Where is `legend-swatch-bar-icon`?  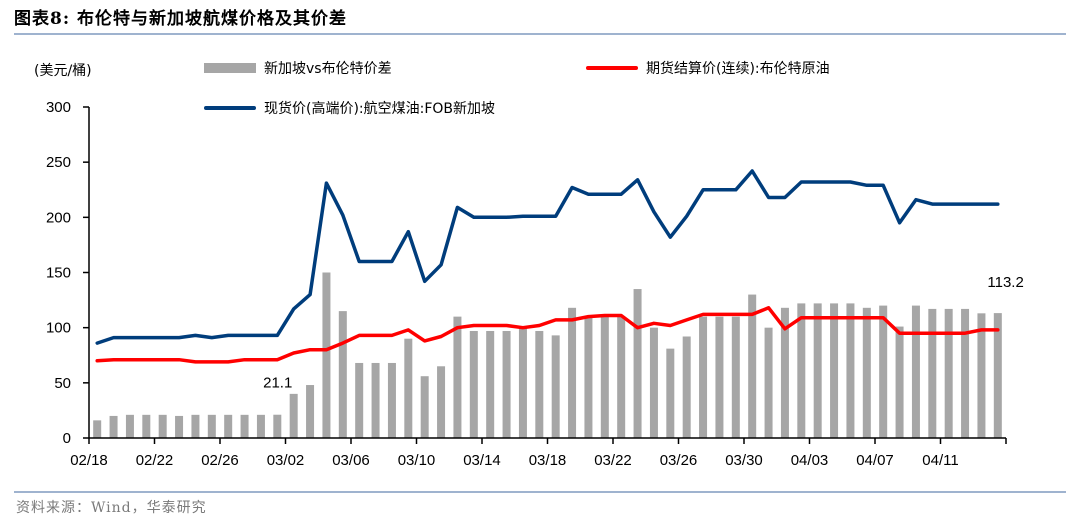
legend-swatch-bar-icon is located at coordinates (230, 68).